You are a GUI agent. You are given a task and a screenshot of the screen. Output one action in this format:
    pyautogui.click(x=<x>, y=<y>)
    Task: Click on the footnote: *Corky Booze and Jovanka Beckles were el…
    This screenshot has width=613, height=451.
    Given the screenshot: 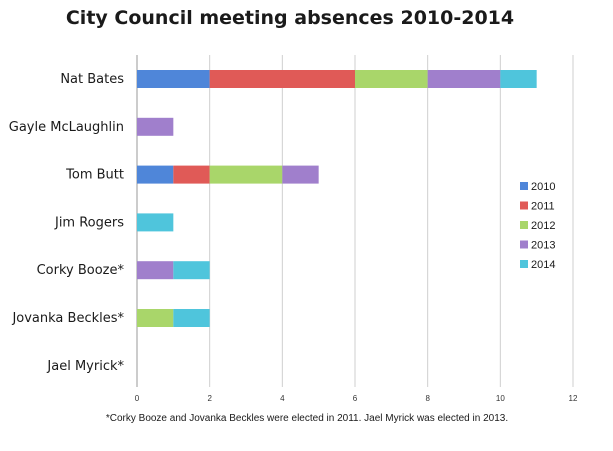 What is the action you would take?
    pyautogui.click(x=307, y=418)
    